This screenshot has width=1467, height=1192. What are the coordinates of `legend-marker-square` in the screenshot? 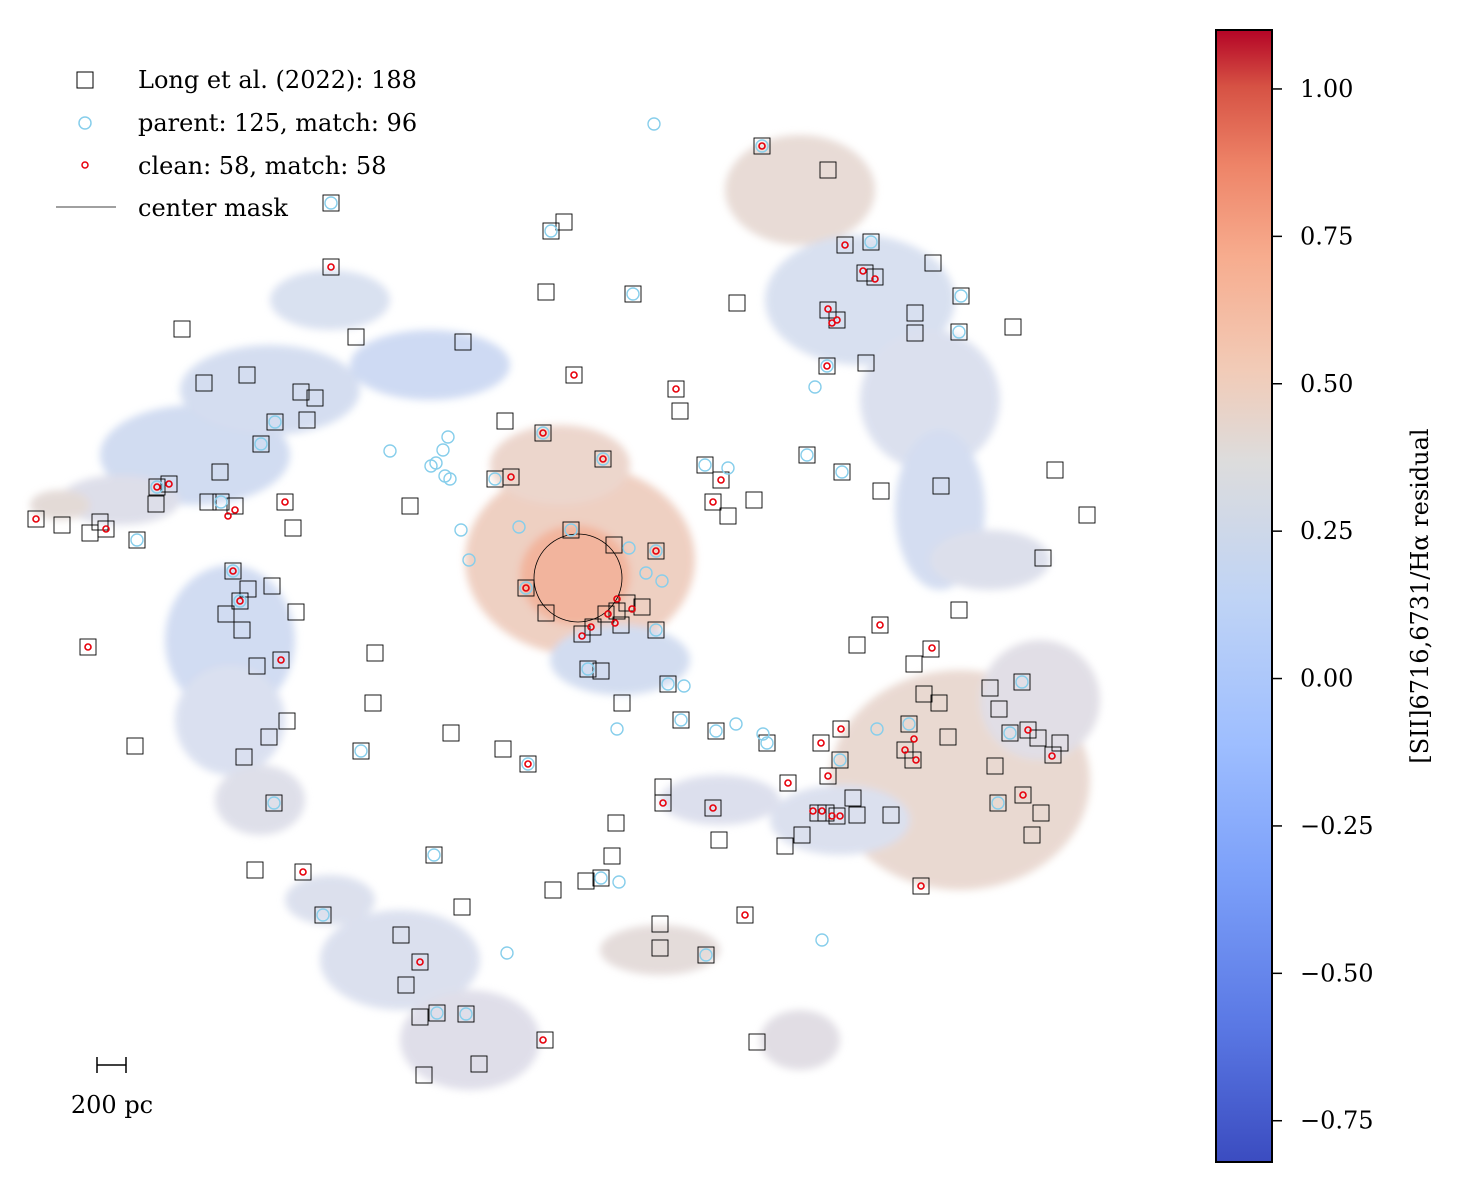 It's located at (85, 80).